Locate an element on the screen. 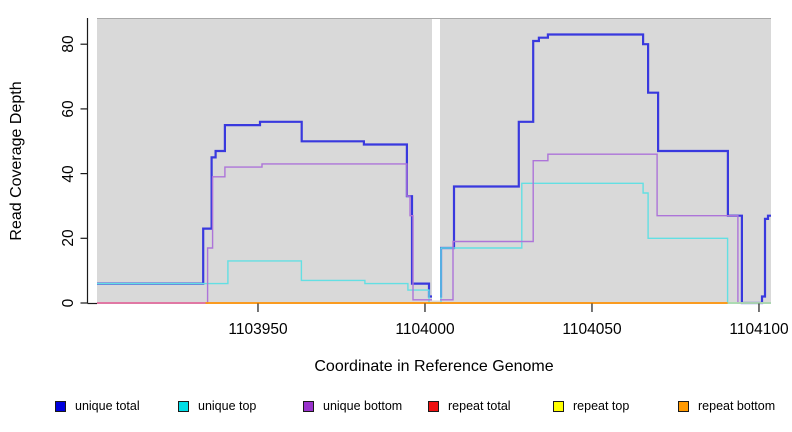 The image size is (792, 432). y-tick-label-0: 0 is located at coordinates (68, 303).